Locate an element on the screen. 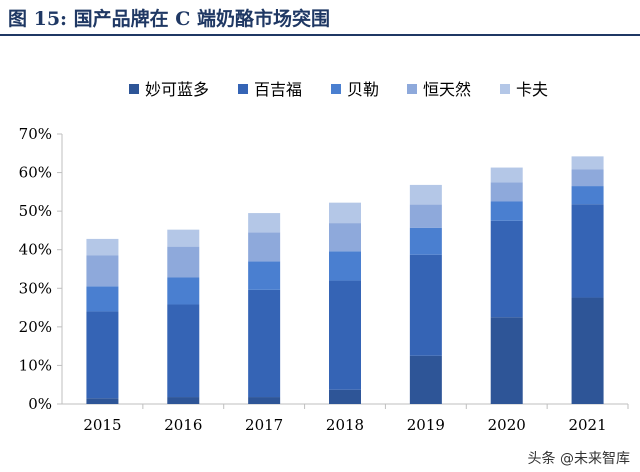  y-tick-label: 70% is located at coordinates (35, 134).